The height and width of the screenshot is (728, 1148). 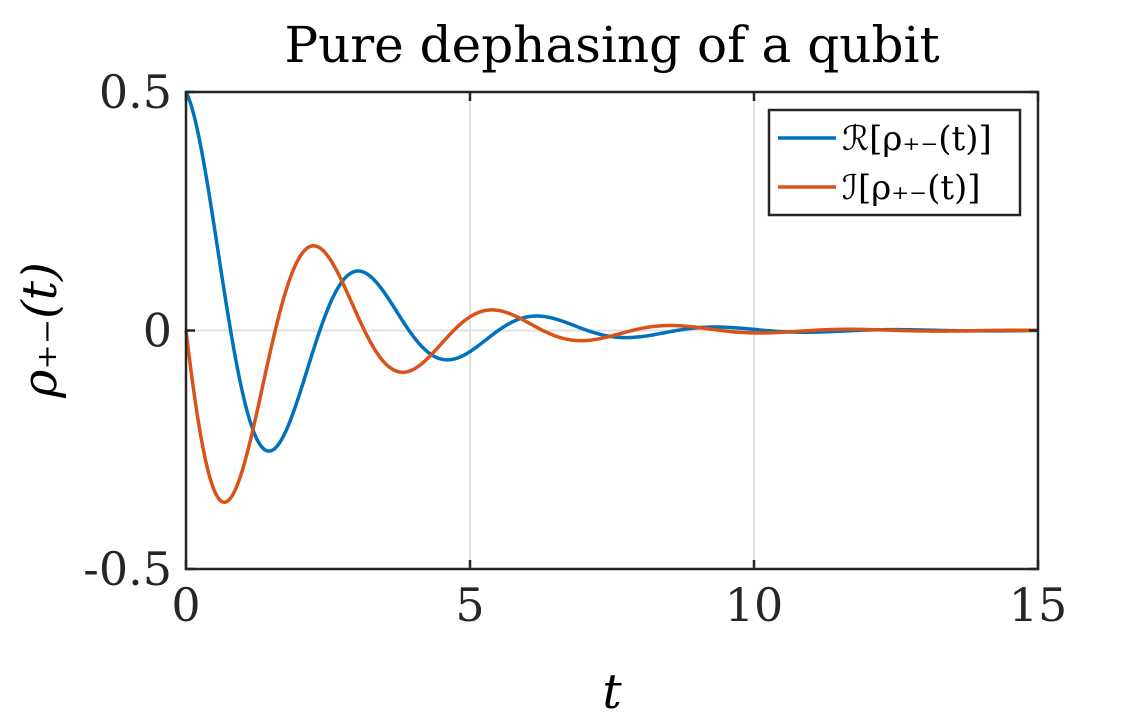 I want to click on y-tick-label: 0, so click(x=157, y=331).